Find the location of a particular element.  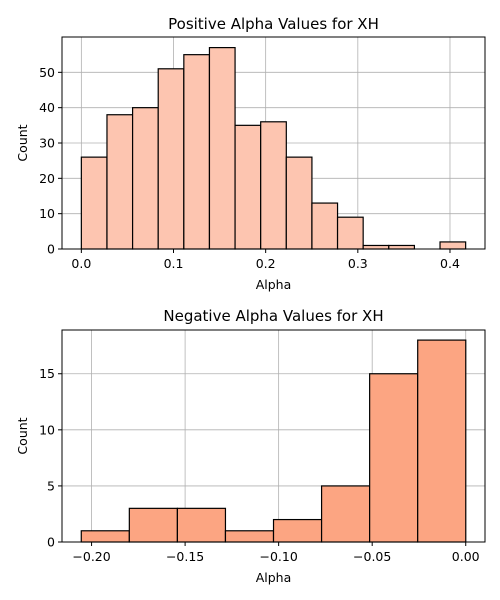

y-tick-label: 15 is located at coordinates (47, 373).